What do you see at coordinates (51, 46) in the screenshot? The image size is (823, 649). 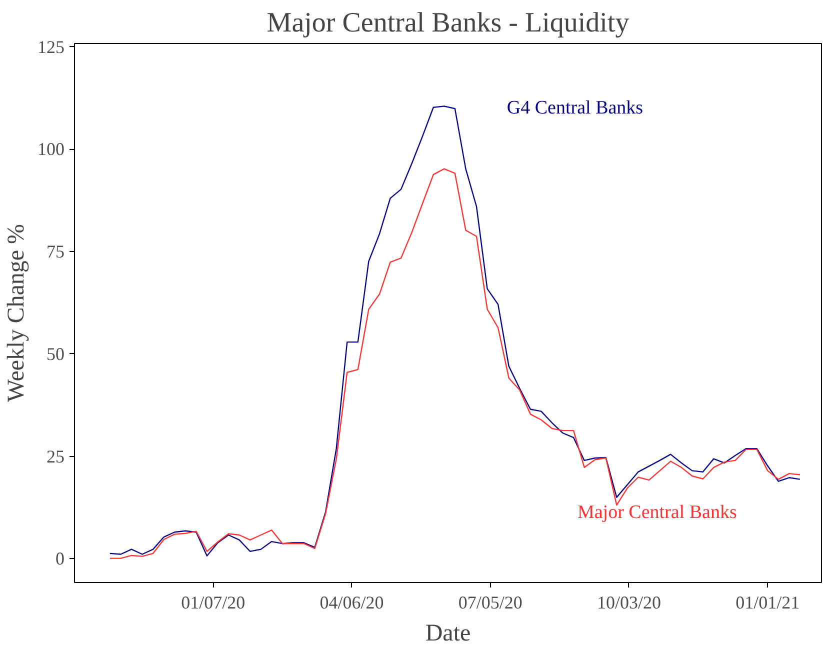 I see `y-tick-label: 125` at bounding box center [51, 46].